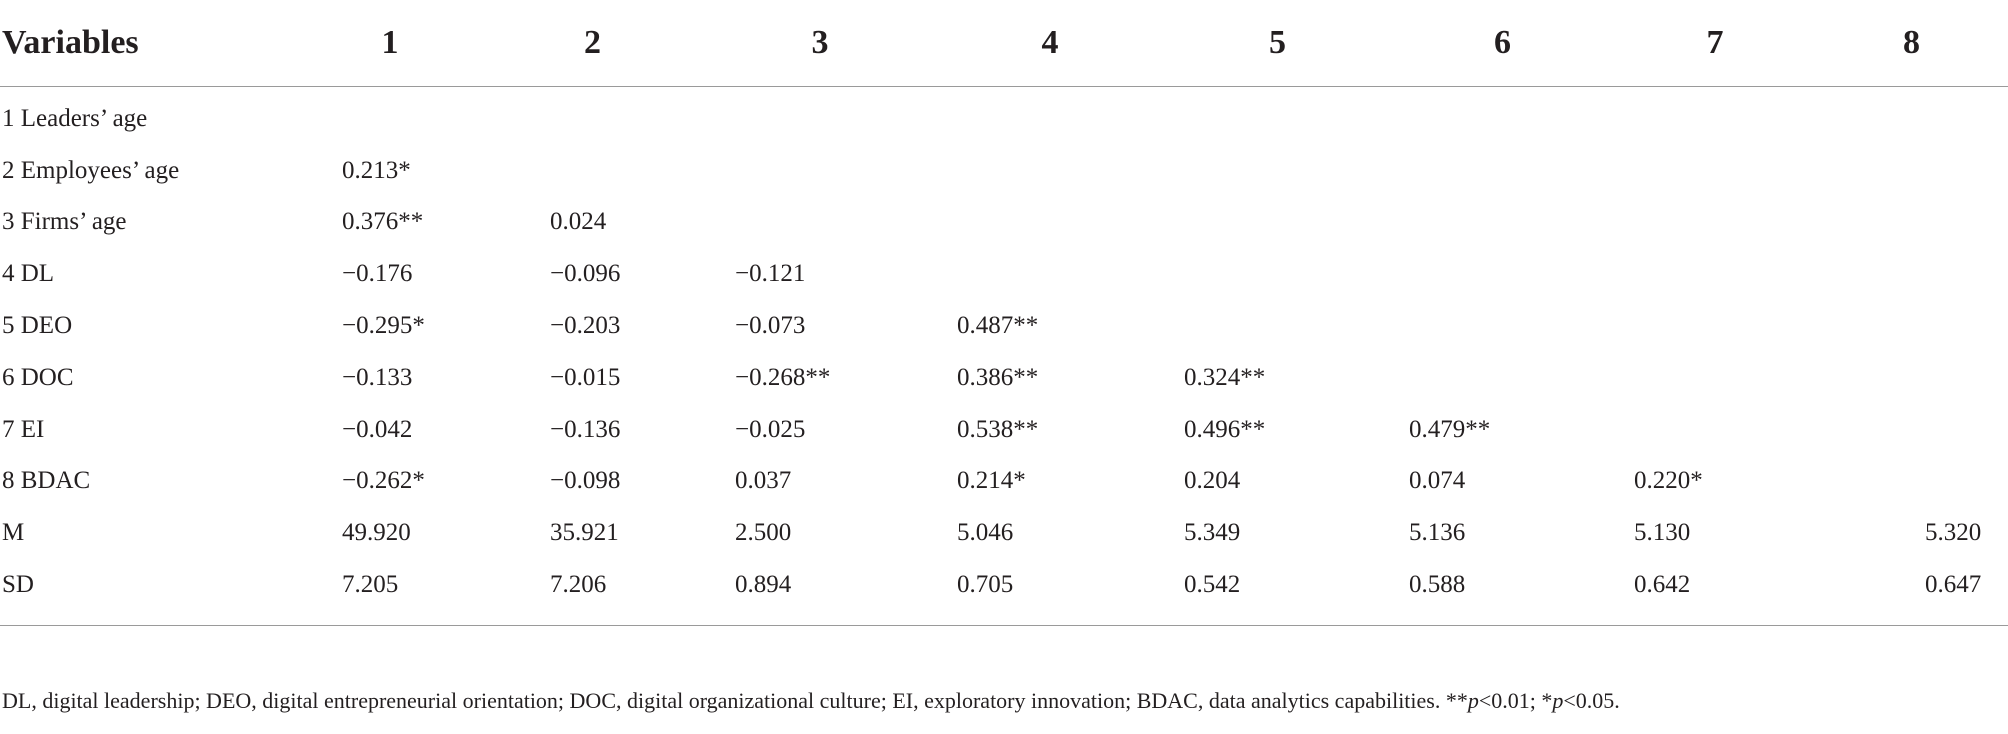 The image size is (2008, 734). I want to click on table-cell: −0.268**, so click(783, 377).